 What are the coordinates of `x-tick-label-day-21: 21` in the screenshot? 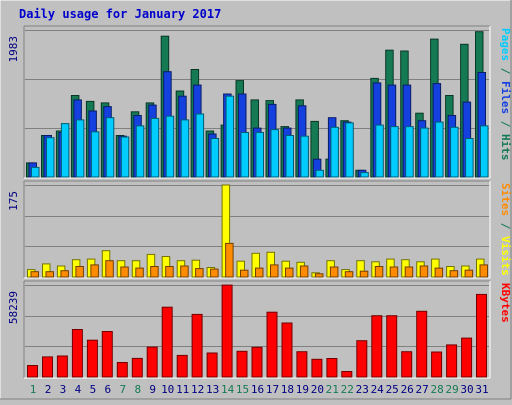 It's located at (332, 389).